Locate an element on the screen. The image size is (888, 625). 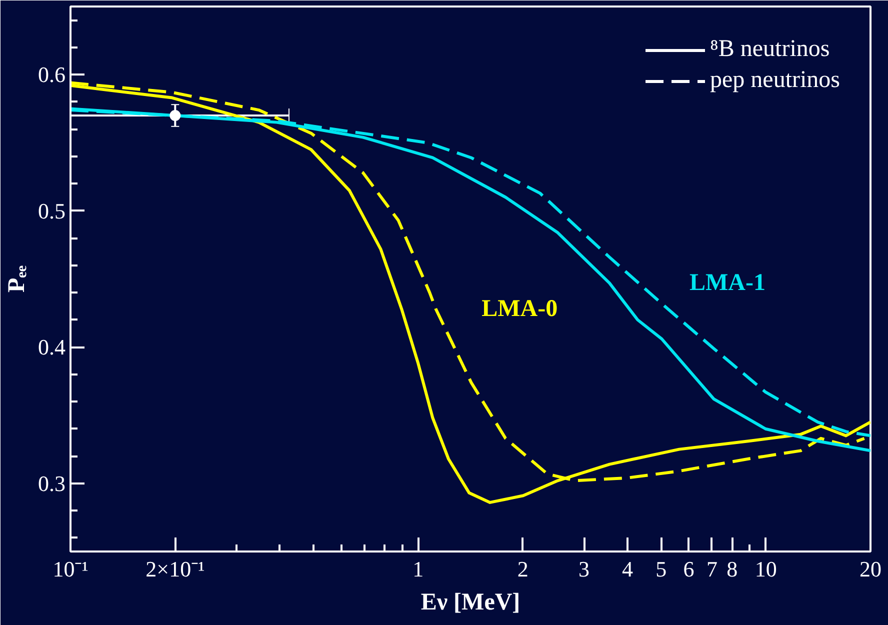
legend-label: pep neutrinos is located at coordinates (775, 80).